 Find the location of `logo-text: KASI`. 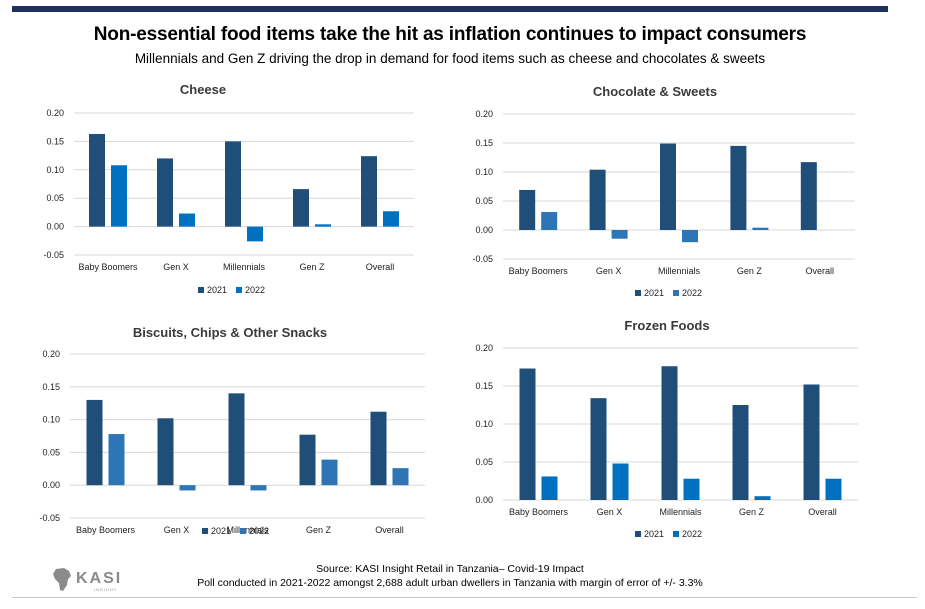

logo-text: KASI is located at coordinates (99, 578).